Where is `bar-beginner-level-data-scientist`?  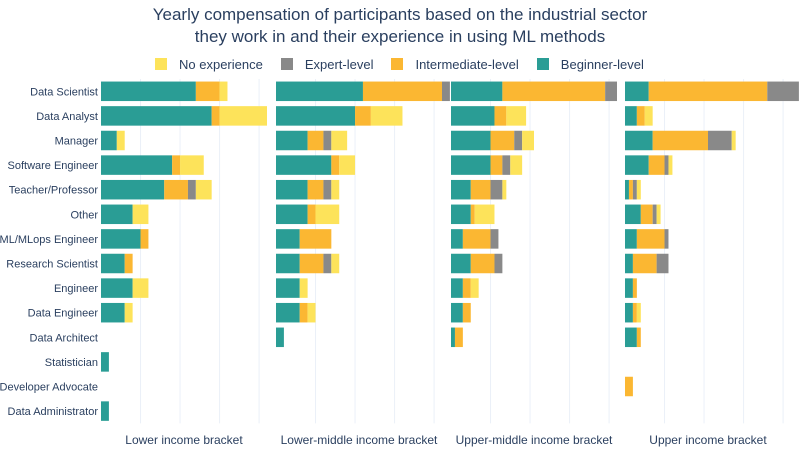 bar-beginner-level-data-scientist is located at coordinates (319, 91).